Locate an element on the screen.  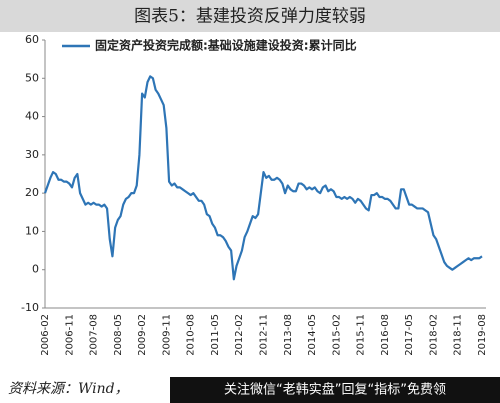
x-tick-label: 2017-05 is located at coordinates (409, 335).